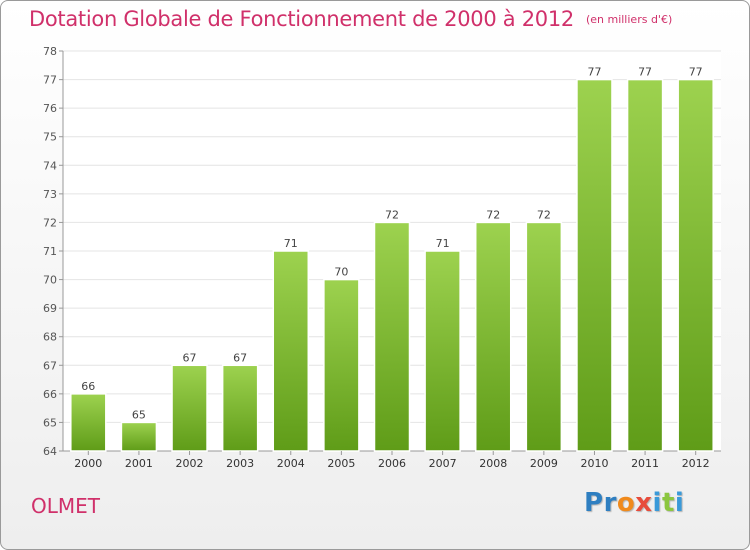  I want to click on y-tick-label: 73, so click(50, 194).